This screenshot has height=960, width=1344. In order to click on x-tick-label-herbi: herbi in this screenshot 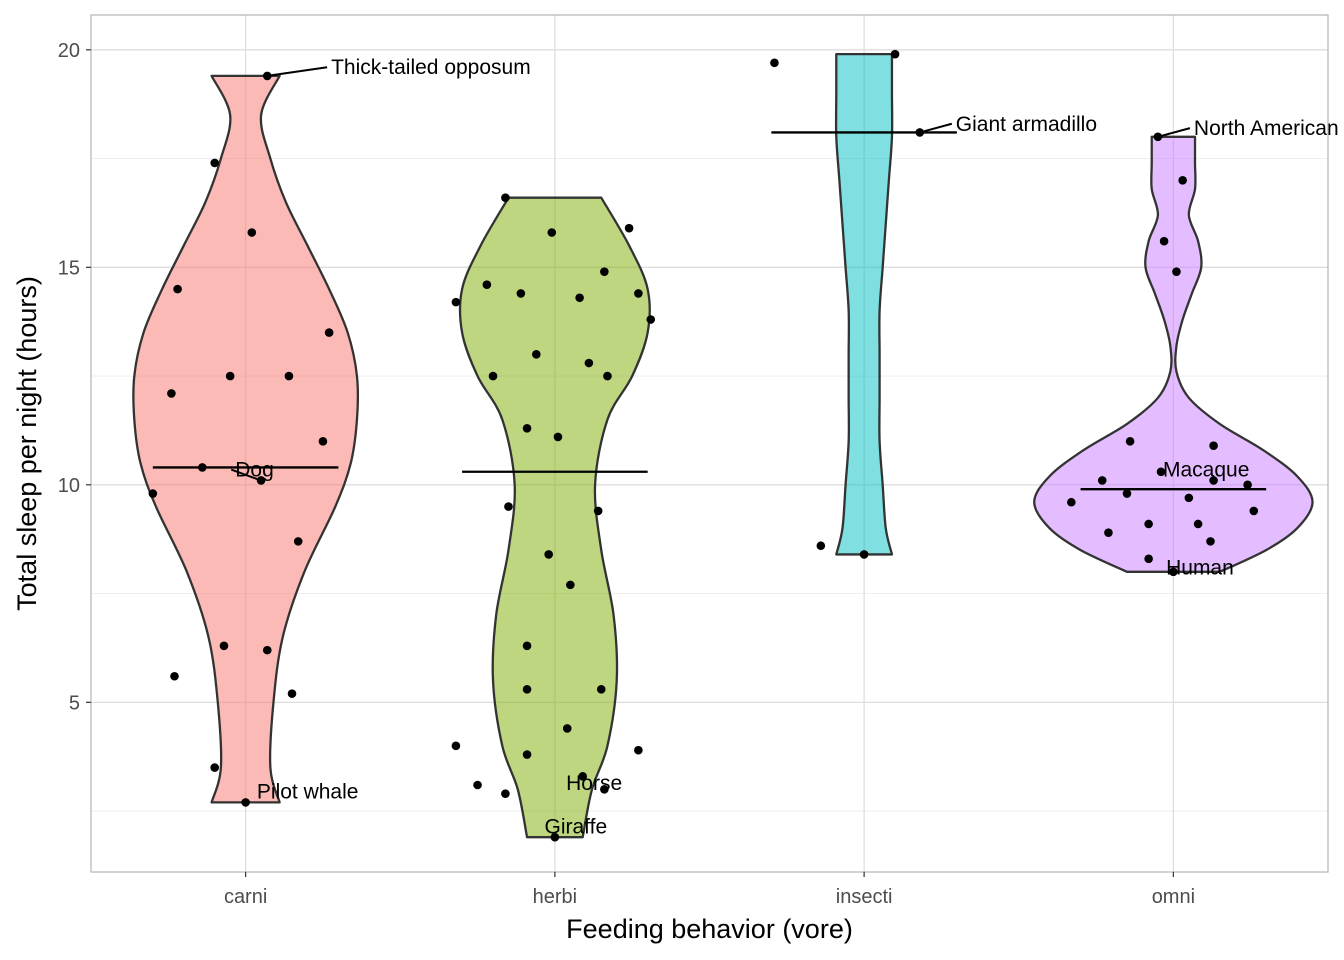, I will do `click(555, 897)`.